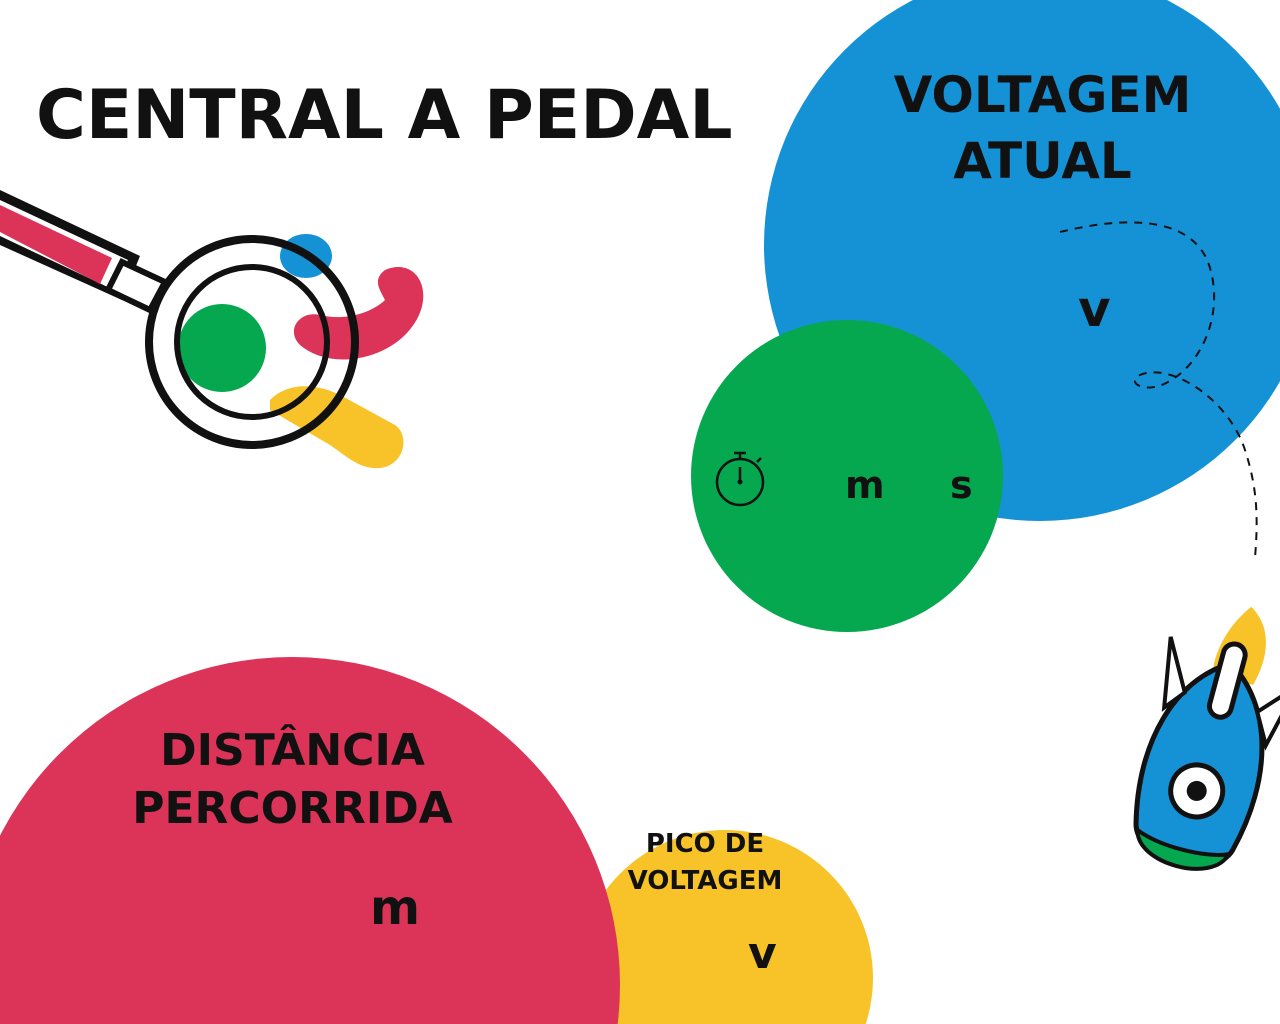 The height and width of the screenshot is (1024, 1280). What do you see at coordinates (705, 881) in the screenshot?
I see `peak-voltage-label-line2: VOLTAGEM` at bounding box center [705, 881].